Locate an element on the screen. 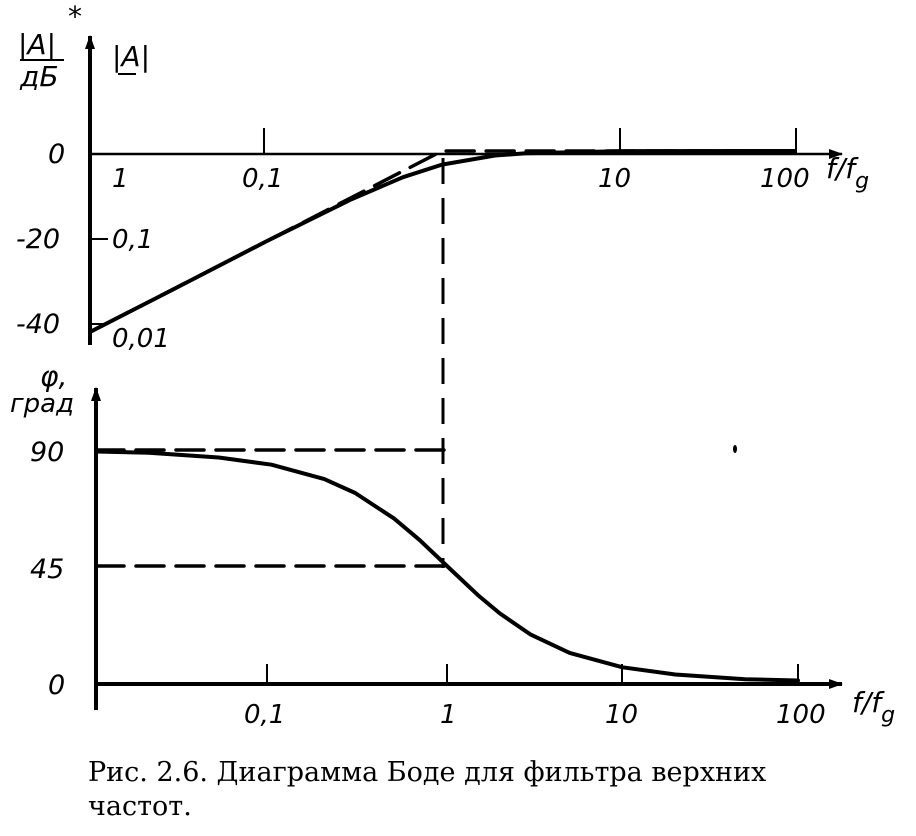 Image resolution: width=916 pixels, height=836 pixels. amp-y-tick-label-0: 0 is located at coordinates (56, 154).